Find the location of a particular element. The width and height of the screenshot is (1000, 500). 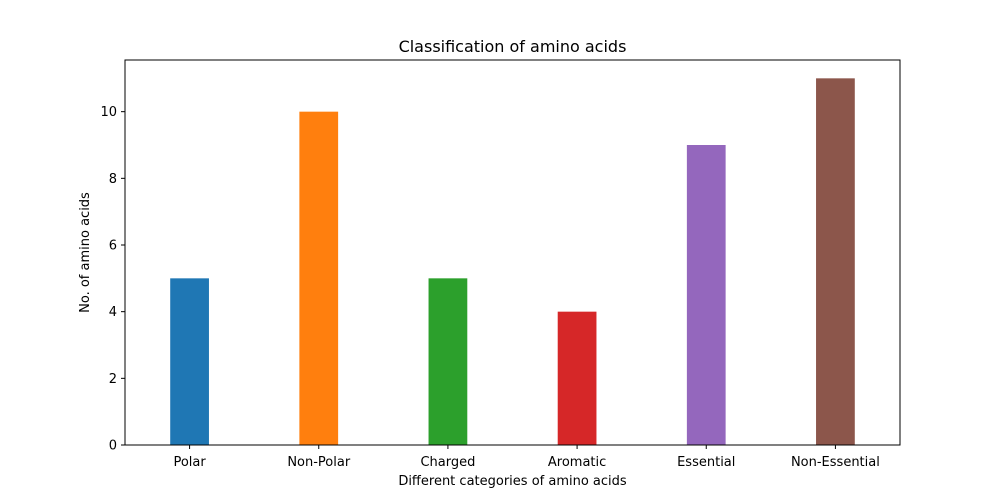

y-tick-label: 10 is located at coordinates (108, 112).